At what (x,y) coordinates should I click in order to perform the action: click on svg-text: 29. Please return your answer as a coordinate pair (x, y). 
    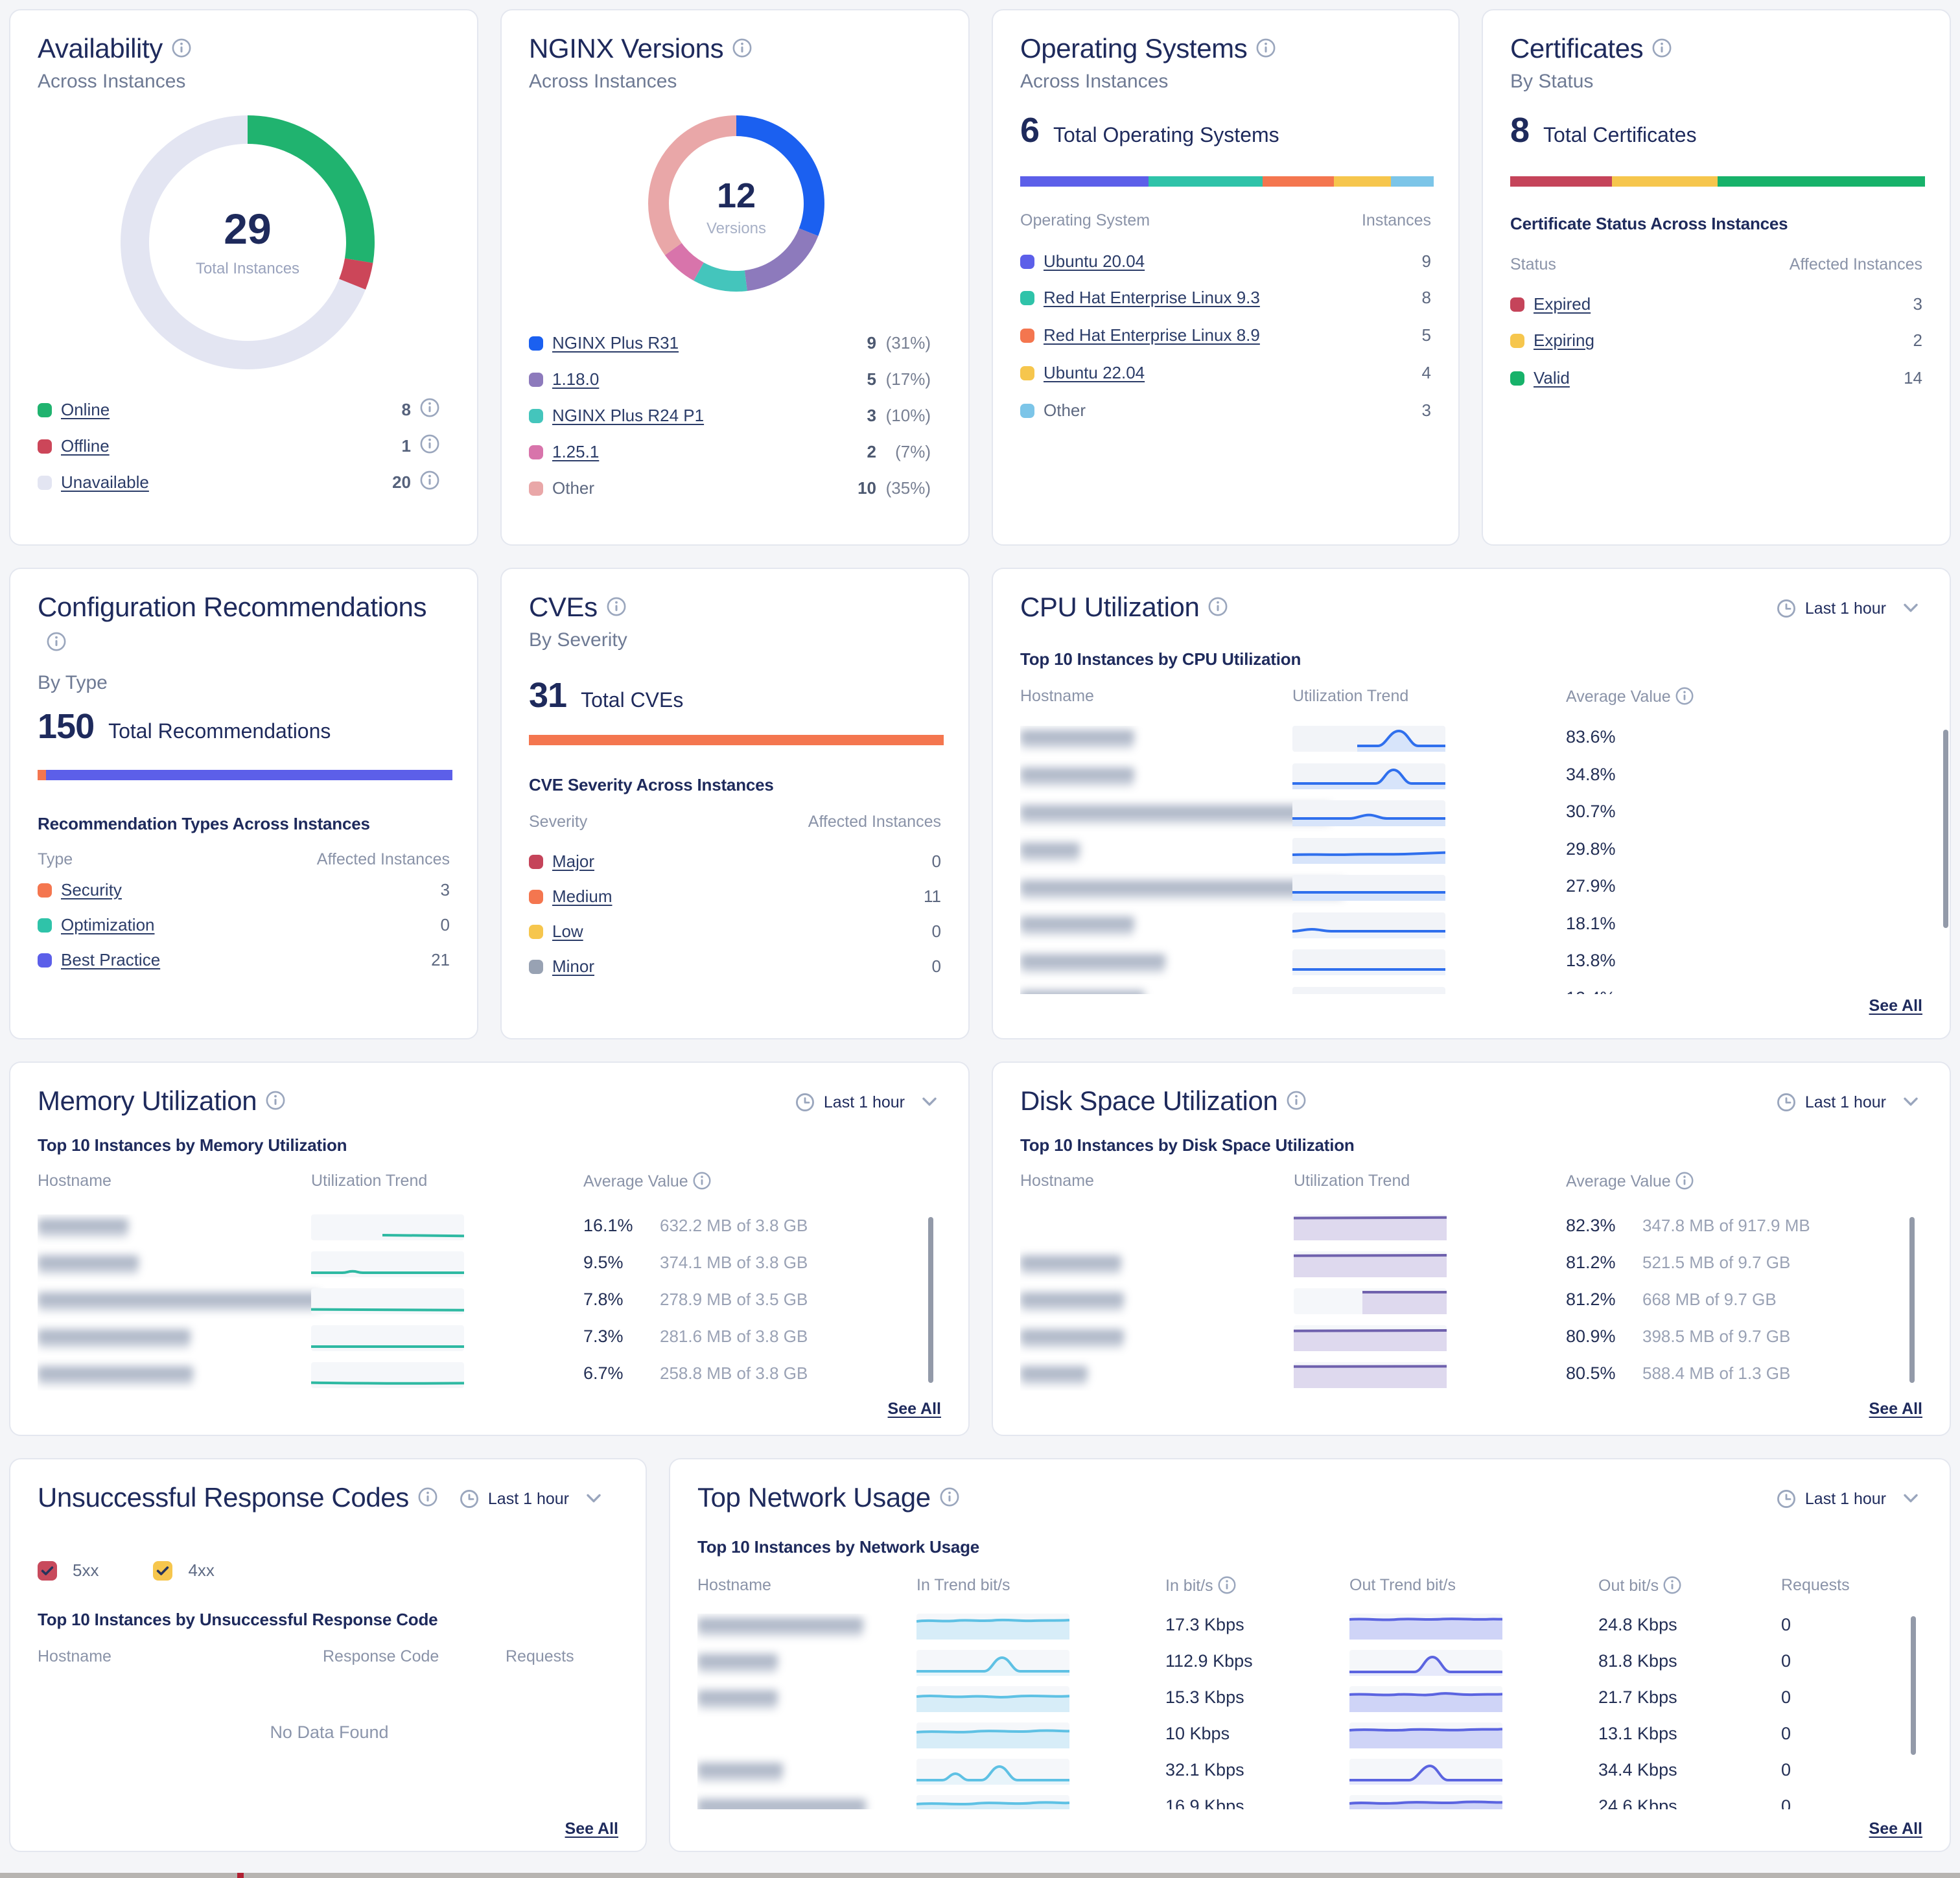
    Looking at the image, I should click on (248, 229).